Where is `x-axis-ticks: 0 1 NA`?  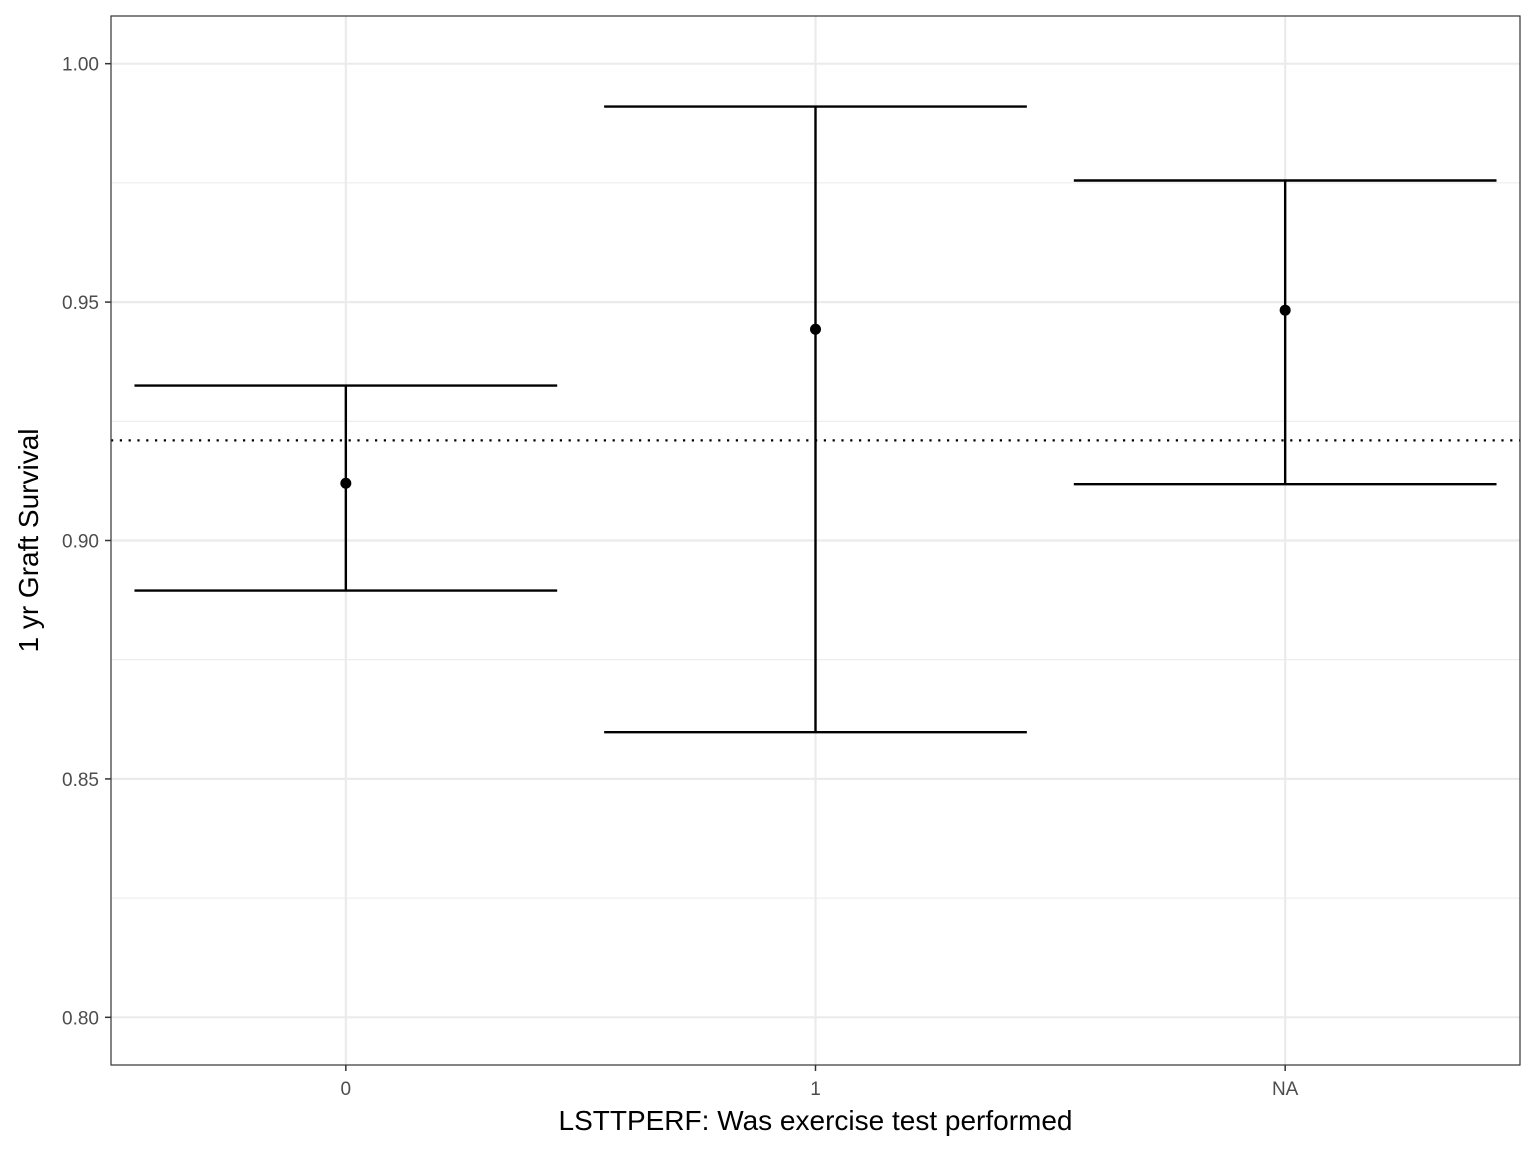
x-axis-ticks: 0 1 NA is located at coordinates (820, 1082).